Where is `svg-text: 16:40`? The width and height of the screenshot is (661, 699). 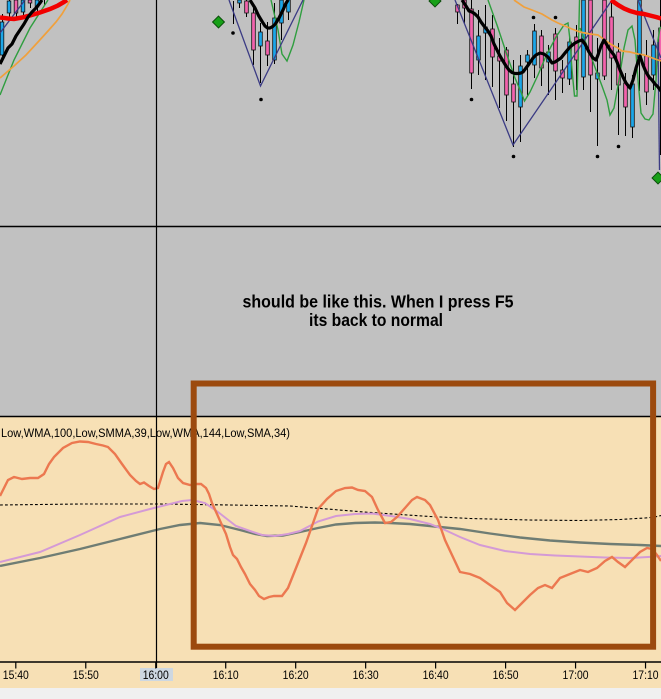
svg-text: 16:40 is located at coordinates (436, 676).